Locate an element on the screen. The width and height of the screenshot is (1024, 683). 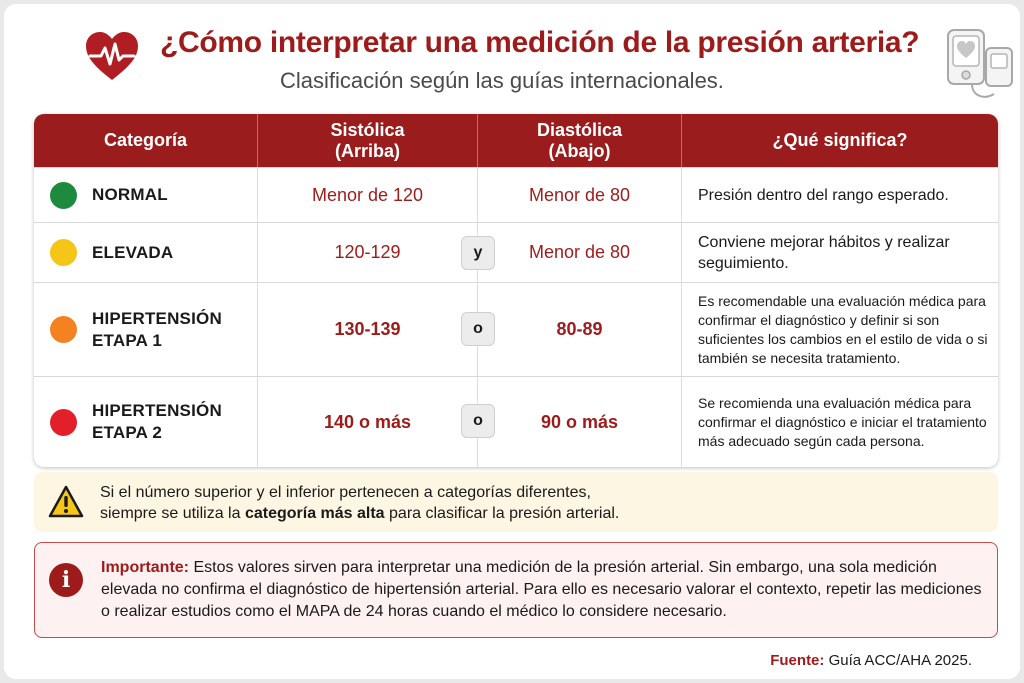
blood-pressure-monitor-icon is located at coordinates (980, 63).